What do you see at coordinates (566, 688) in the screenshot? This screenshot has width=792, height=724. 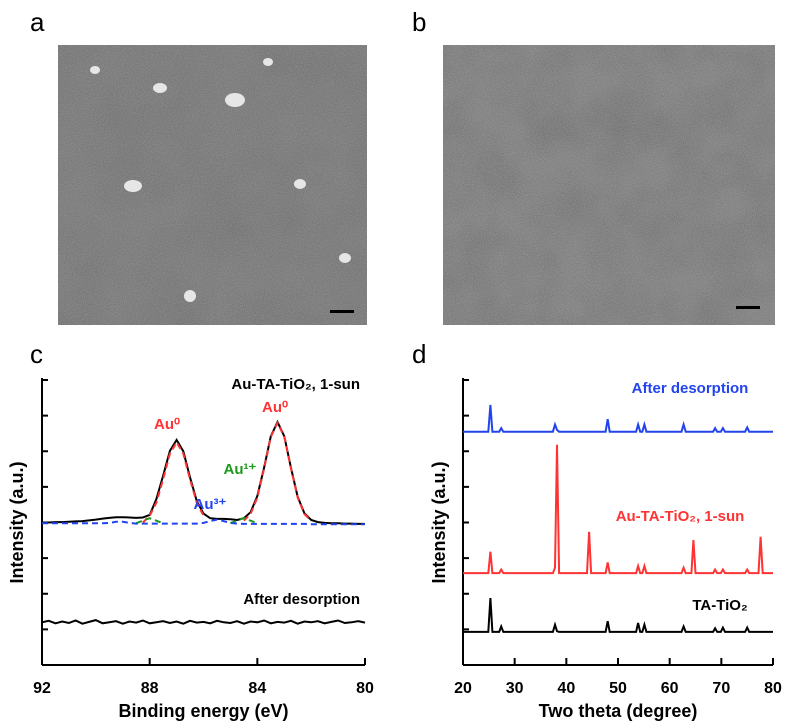 I see `x-tick-label: 40` at bounding box center [566, 688].